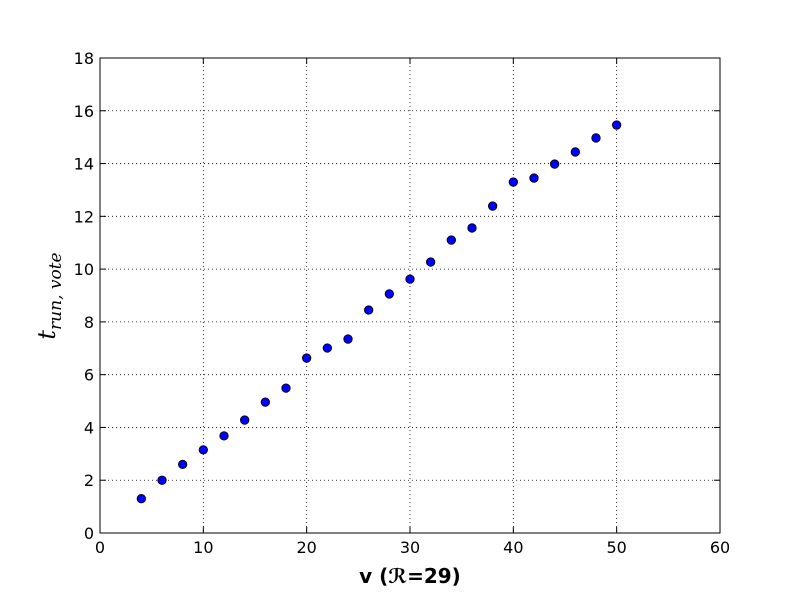 Image resolution: width=800 pixels, height=593 pixels. Describe the element at coordinates (410, 547) in the screenshot. I see `x-tick-label: 30` at that location.